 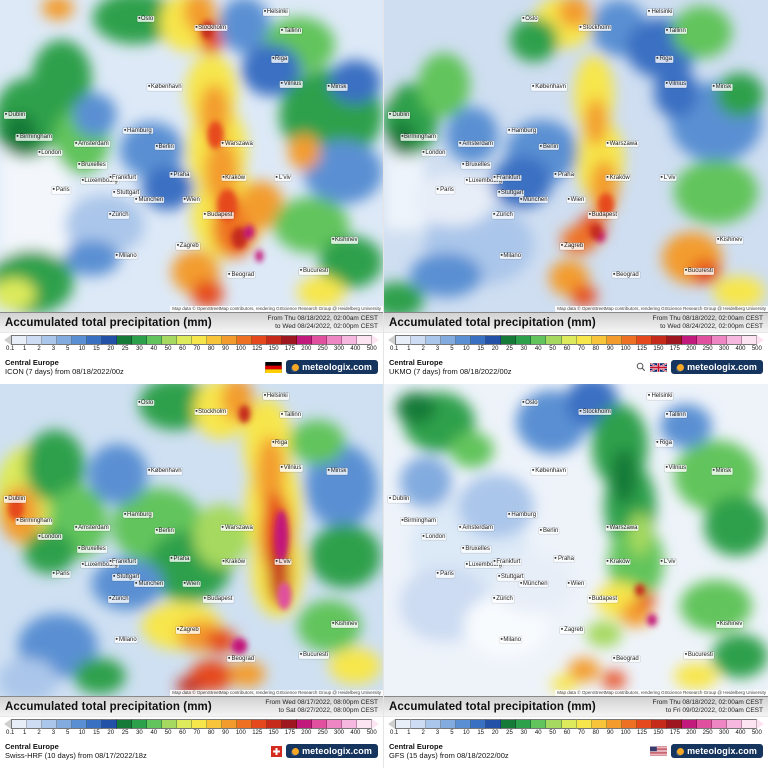 What do you see at coordinates (273, 367) in the screenshot?
I see `flag-germany-icon` at bounding box center [273, 367].